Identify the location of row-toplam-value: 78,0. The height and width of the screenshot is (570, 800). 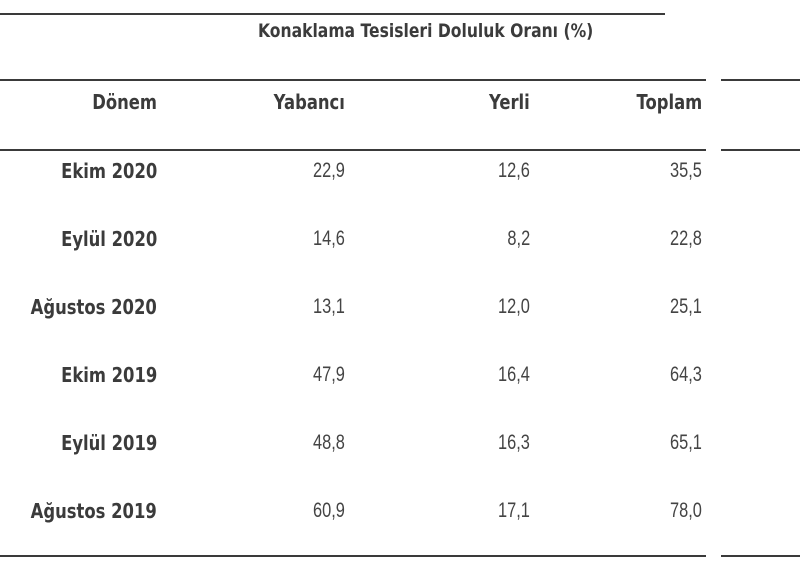
(686, 510).